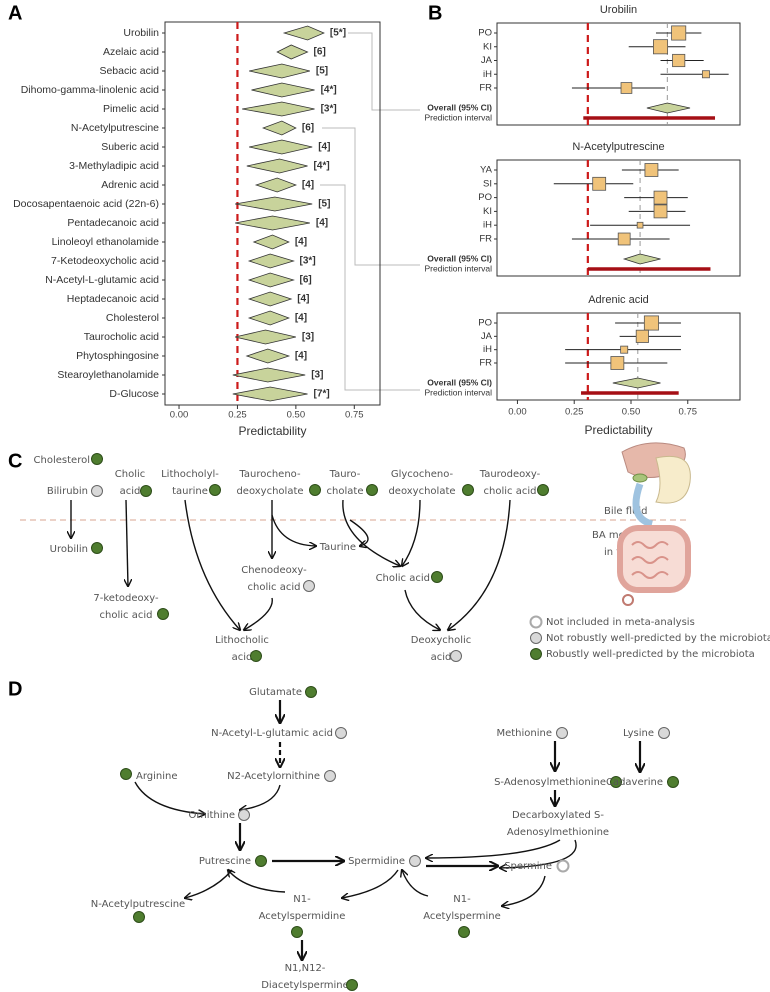 The width and height of the screenshot is (770, 992). Describe the element at coordinates (421, 491) in the screenshot. I see `node-label: deoxycholate` at that location.